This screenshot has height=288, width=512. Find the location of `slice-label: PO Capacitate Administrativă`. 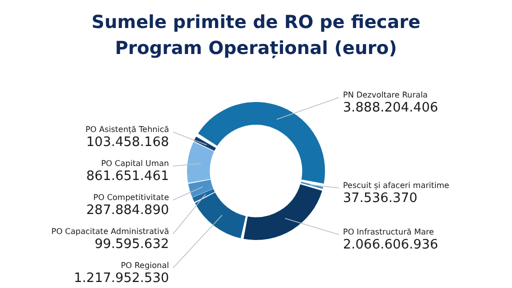

slice-label: PO Capacitate Administrativă is located at coordinates (110, 231).